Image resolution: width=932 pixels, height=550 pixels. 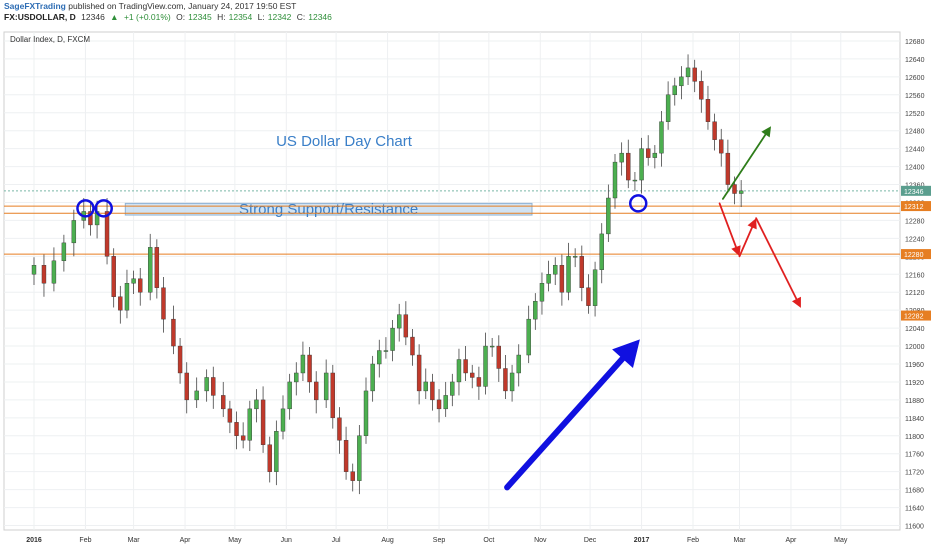 What do you see at coordinates (221, 17) in the screenshot?
I see `high-label: H:` at bounding box center [221, 17].